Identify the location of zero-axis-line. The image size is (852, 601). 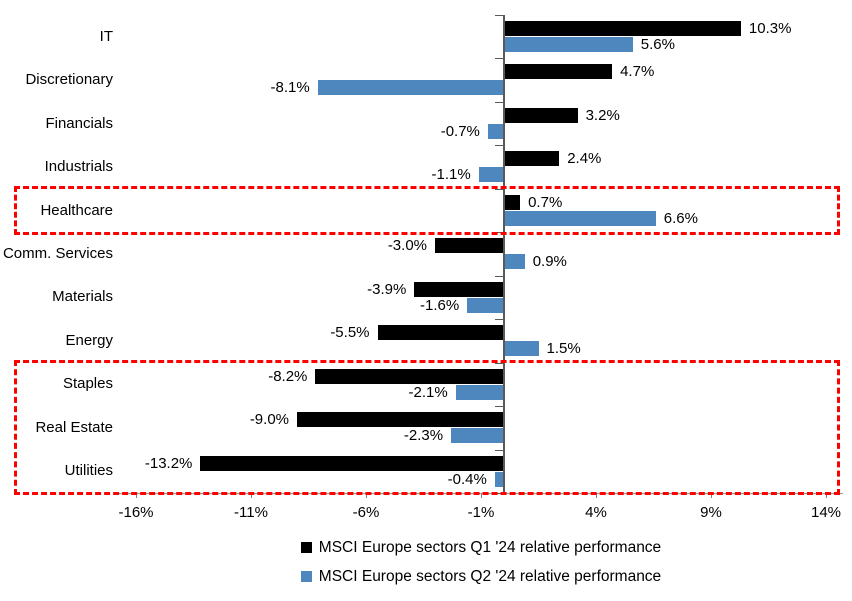
(504, 254).